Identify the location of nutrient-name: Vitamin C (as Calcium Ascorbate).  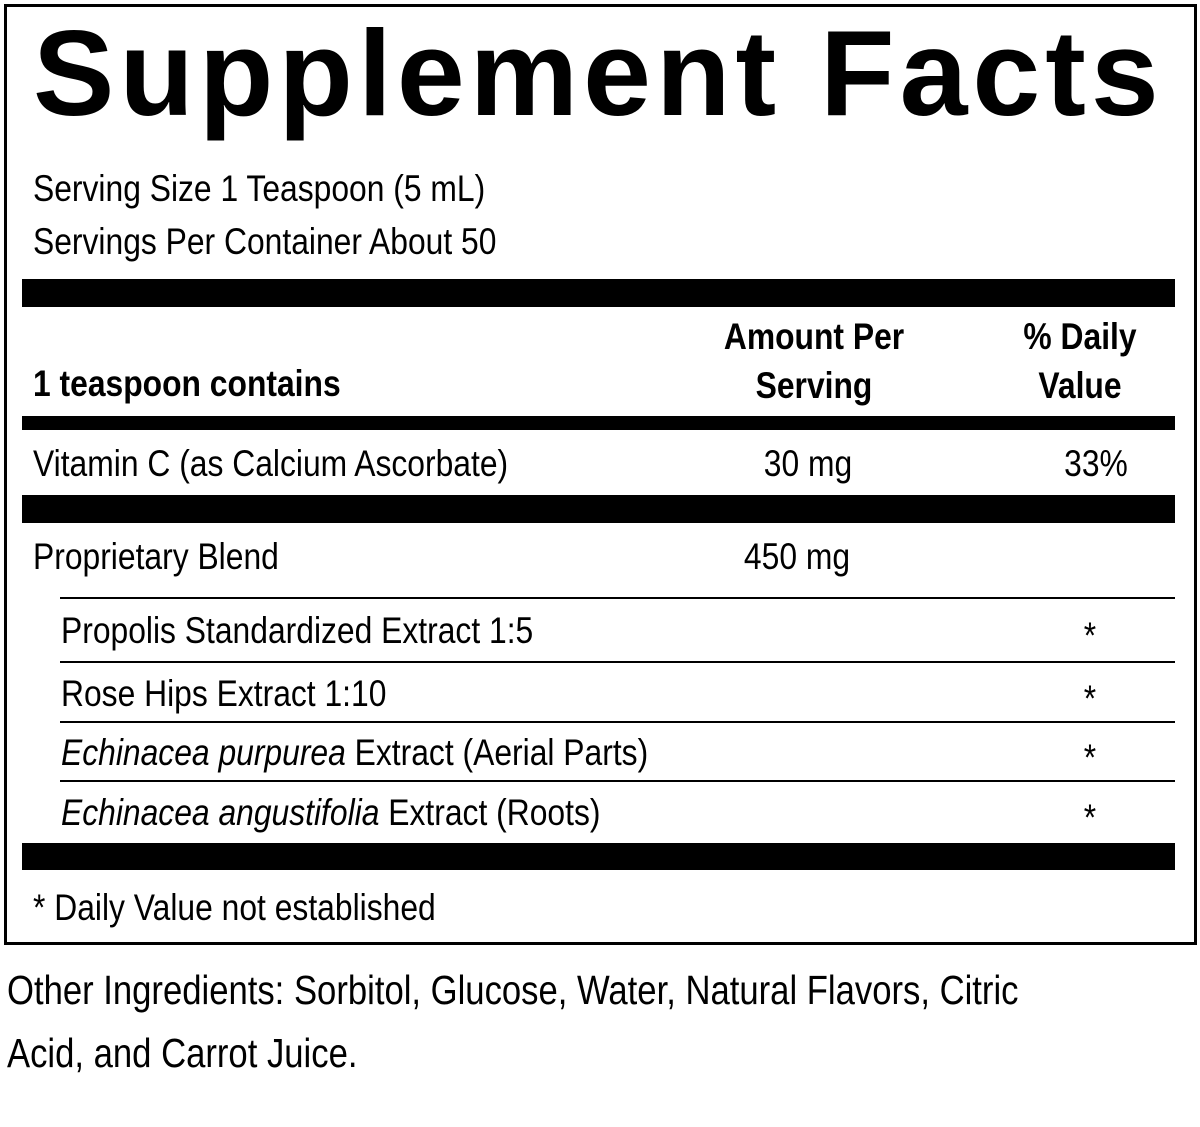
(271, 463).